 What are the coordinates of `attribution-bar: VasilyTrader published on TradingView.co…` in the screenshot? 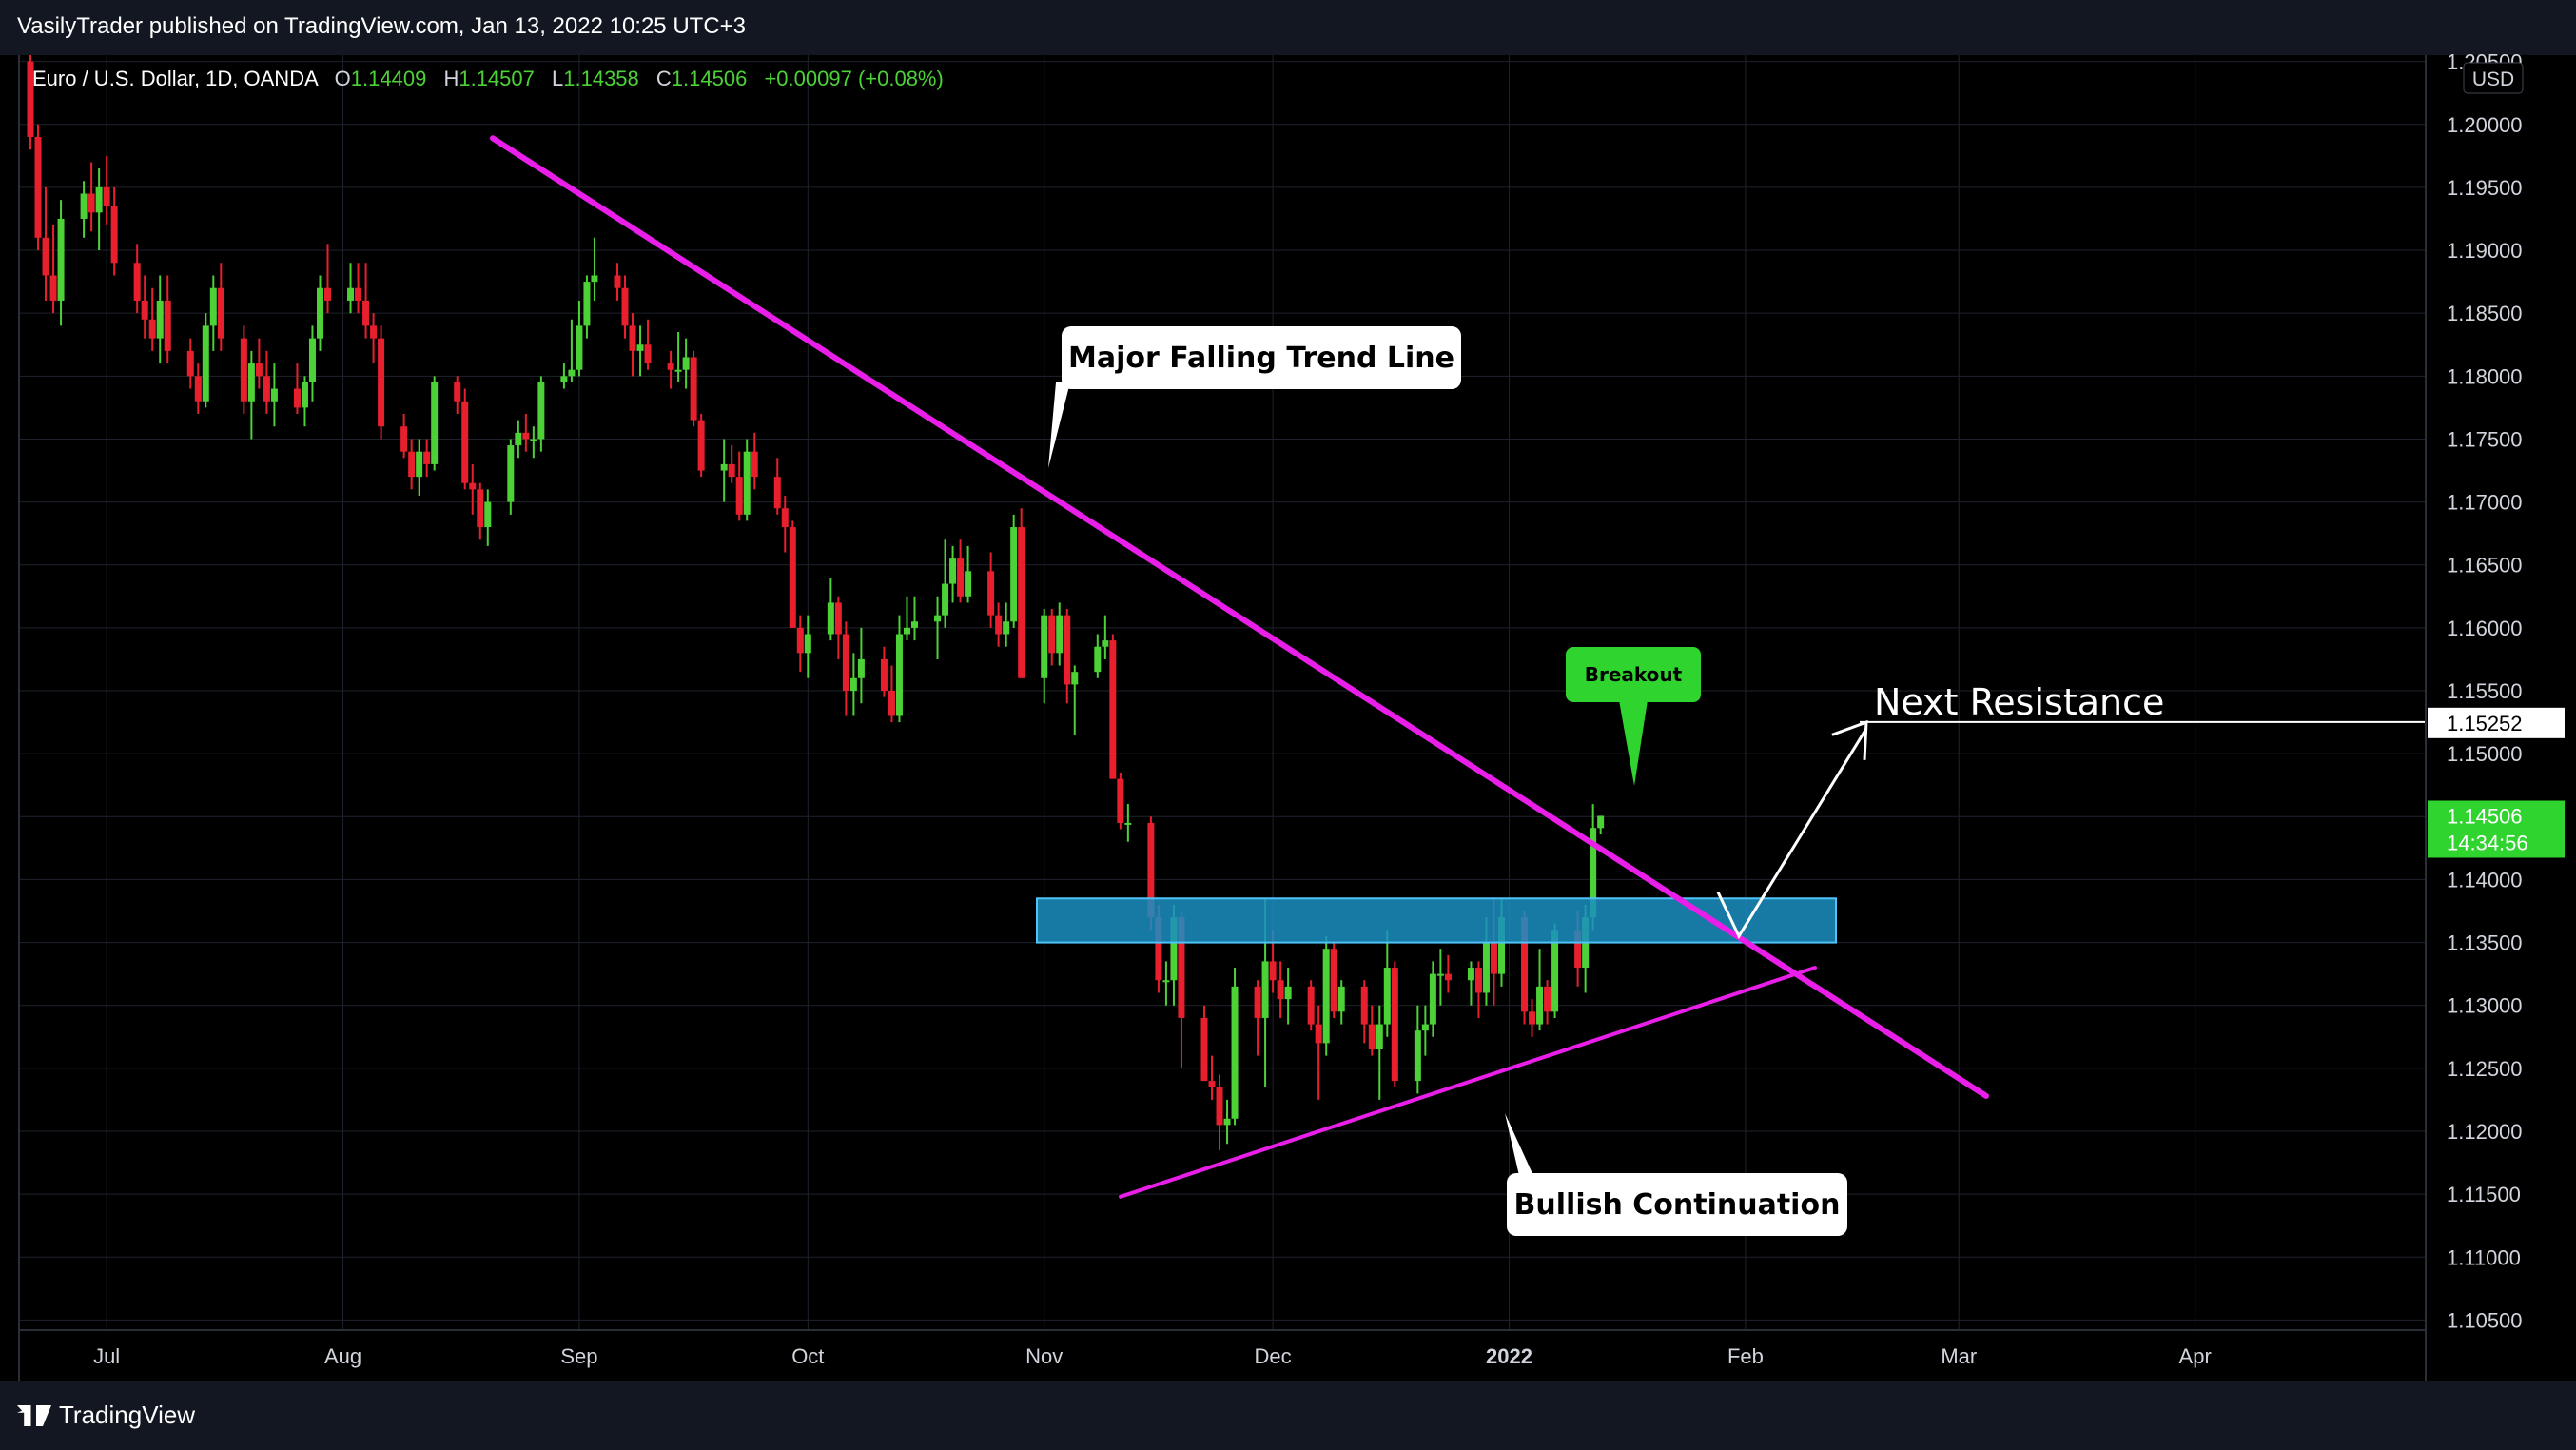 It's located at (1288, 27).